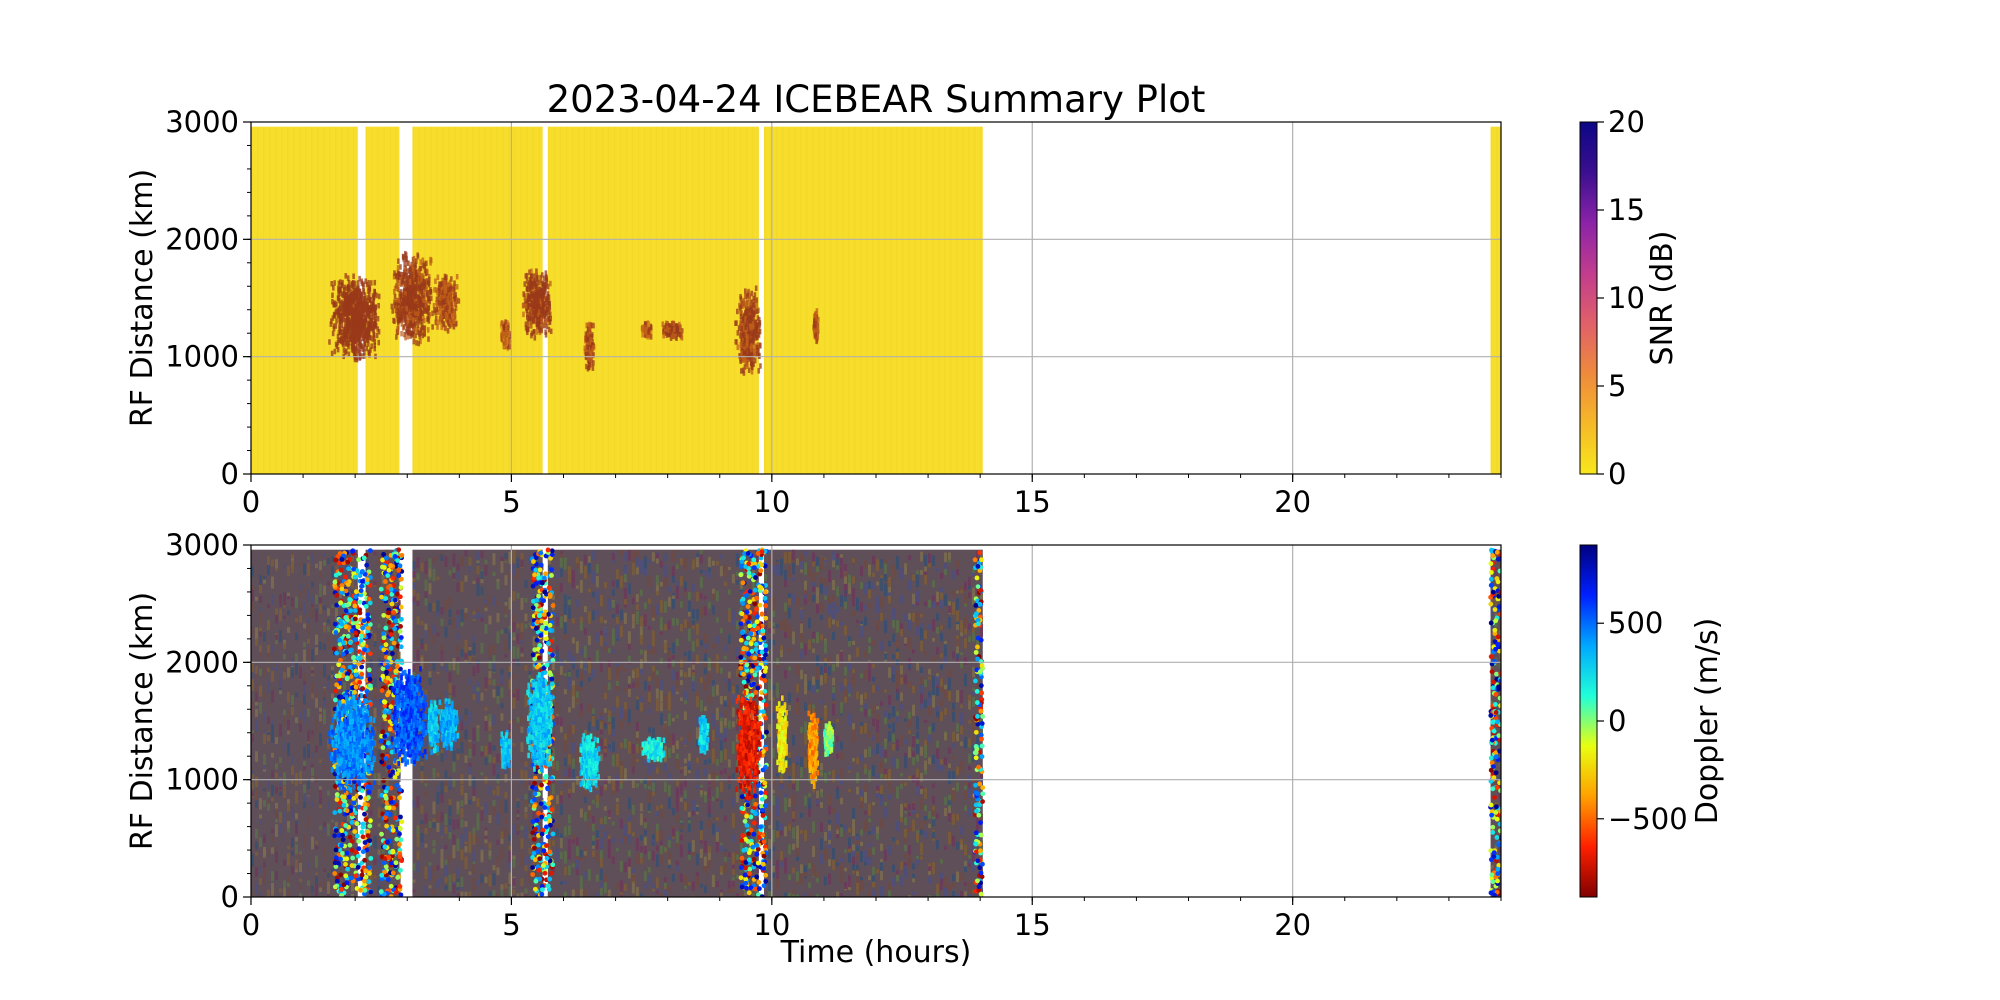  Describe the element at coordinates (251, 502) in the screenshot. I see `x-tick-label: 0` at that location.